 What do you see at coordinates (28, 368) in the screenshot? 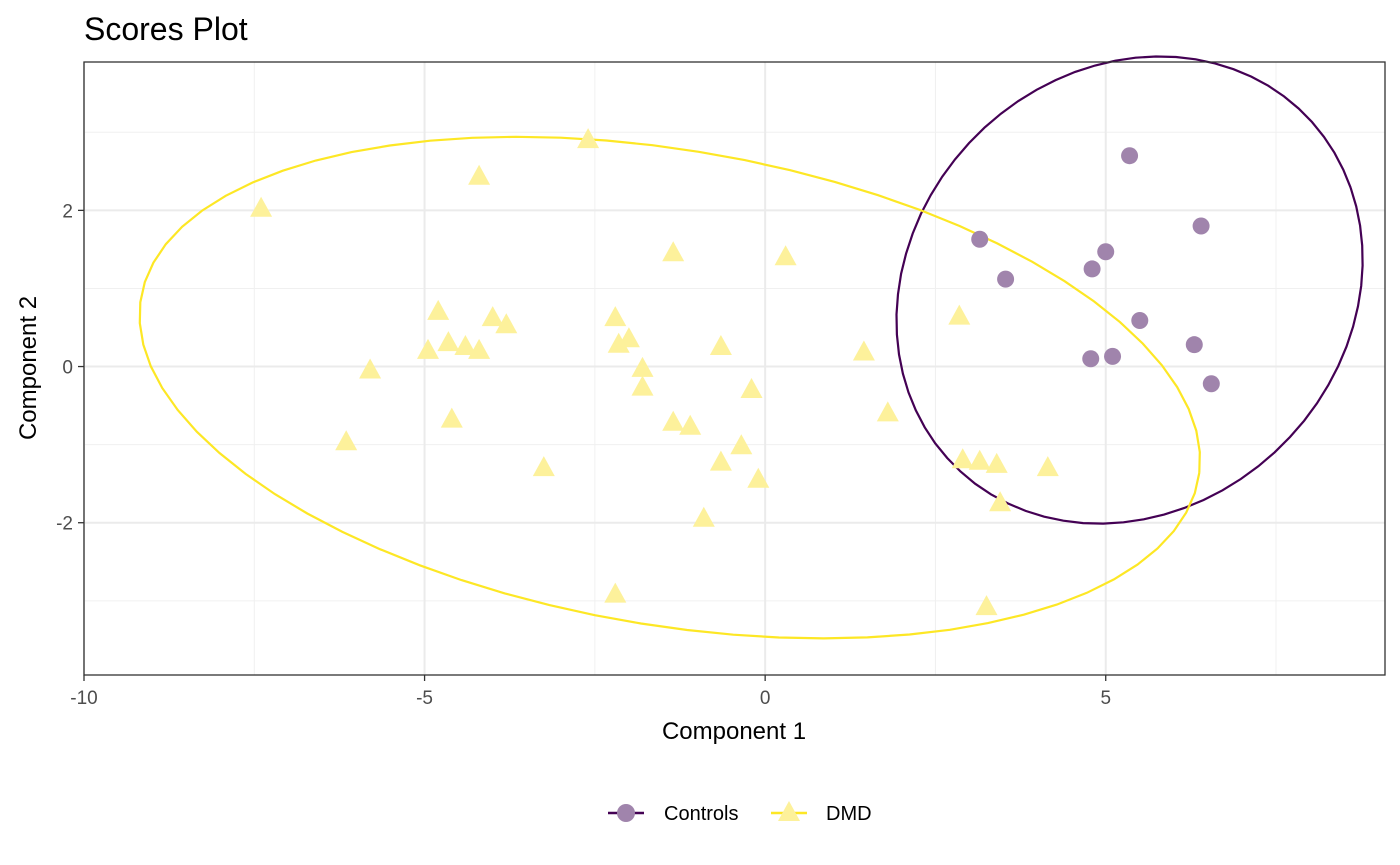
I see `y-axis-title: Component 2` at bounding box center [28, 368].